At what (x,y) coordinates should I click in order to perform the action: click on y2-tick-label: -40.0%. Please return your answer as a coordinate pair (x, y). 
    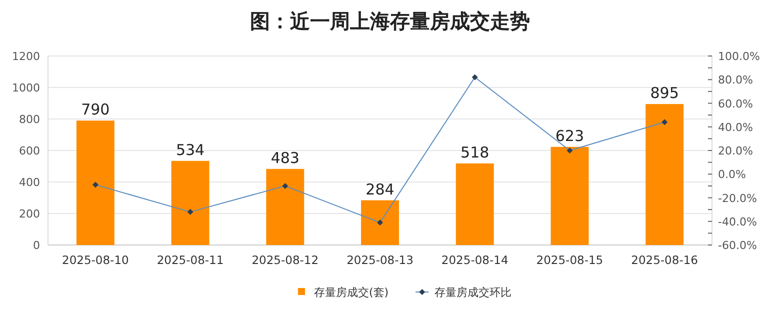
    Looking at the image, I should click on (737, 221).